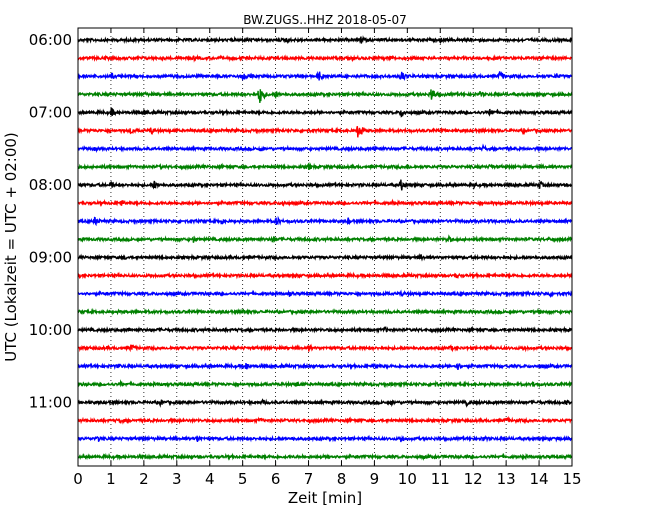 The image size is (650, 520). I want to click on y-axis-label: UTC (Lokalzeit = UTC + 02:00), so click(11, 247).